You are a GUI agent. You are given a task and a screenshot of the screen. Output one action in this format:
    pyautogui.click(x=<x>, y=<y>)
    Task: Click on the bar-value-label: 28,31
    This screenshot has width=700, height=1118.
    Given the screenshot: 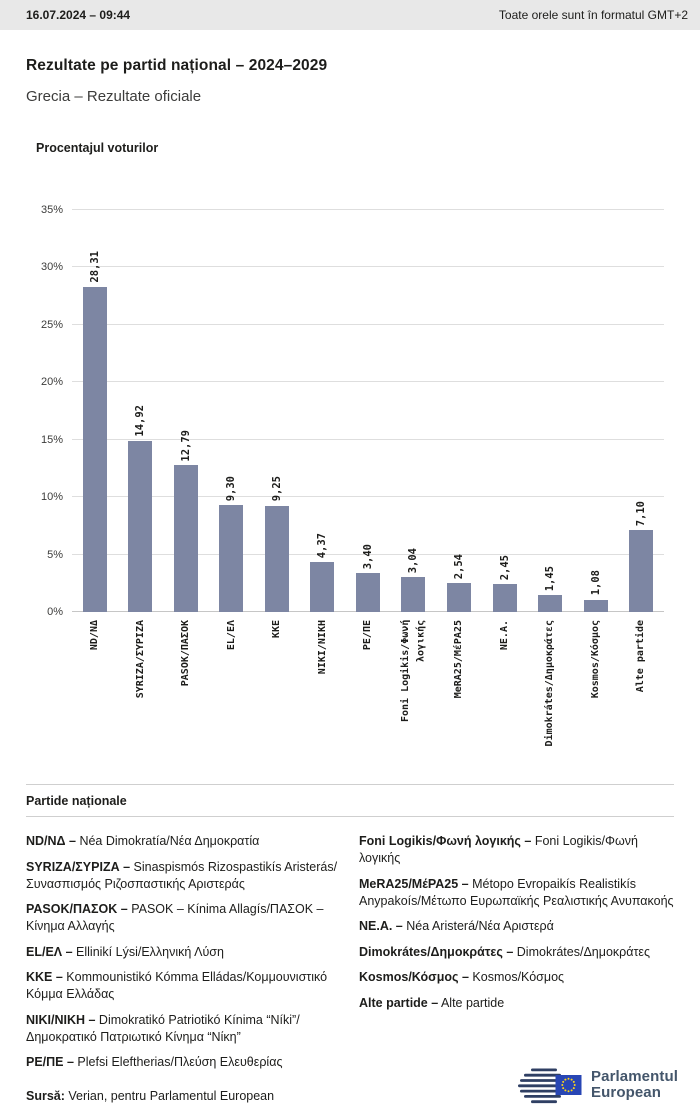 What is the action you would take?
    pyautogui.click(x=94, y=267)
    